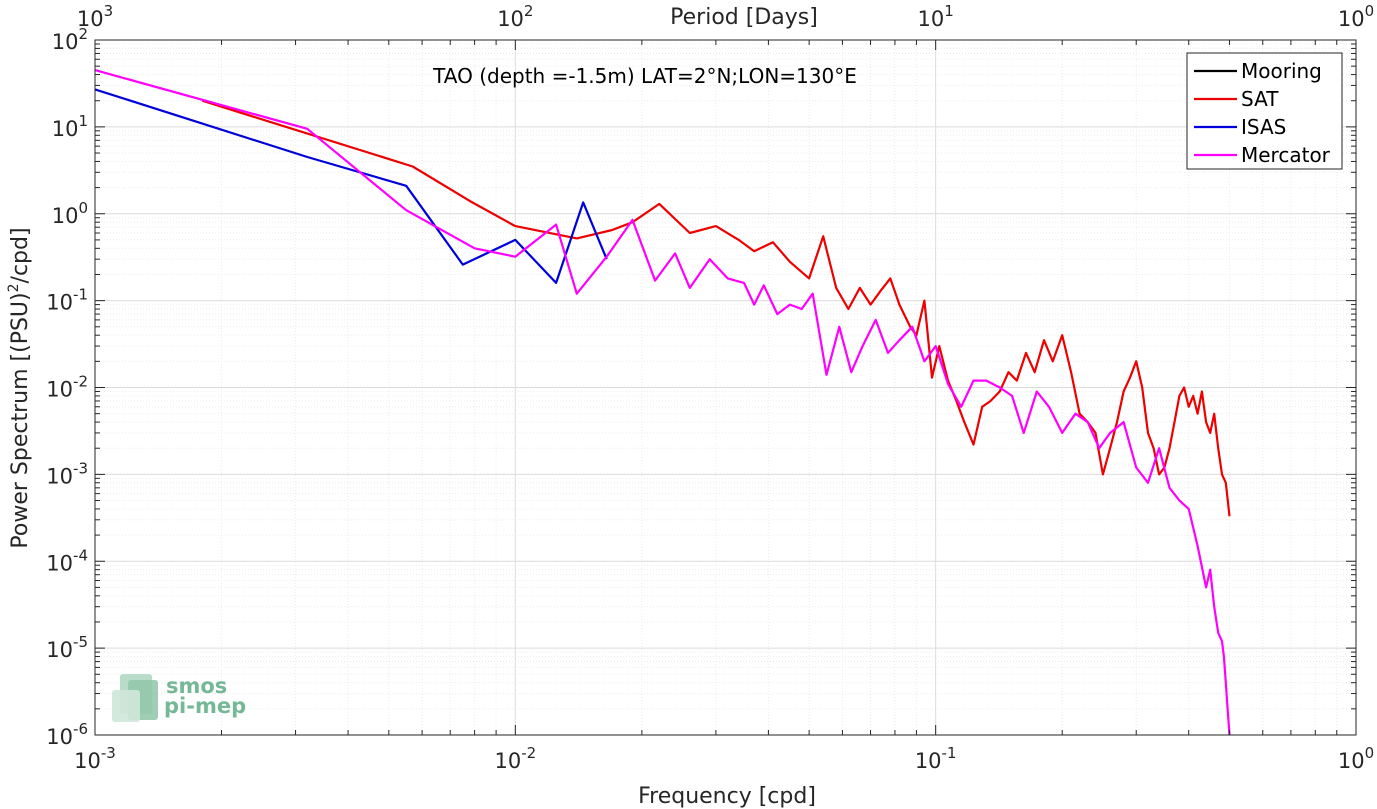  I want to click on logo-line-1: smos, so click(196, 686).